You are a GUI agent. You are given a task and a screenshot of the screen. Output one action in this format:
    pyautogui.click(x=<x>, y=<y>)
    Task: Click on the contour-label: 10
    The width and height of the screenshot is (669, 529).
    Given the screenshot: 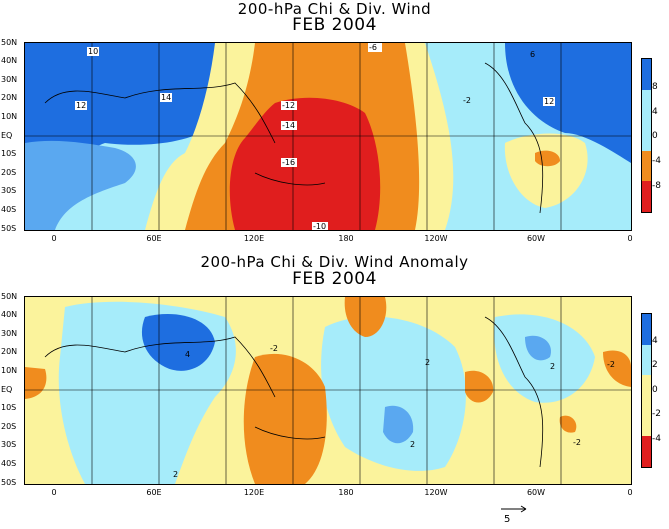 What is the action you would take?
    pyautogui.click(x=93, y=51)
    